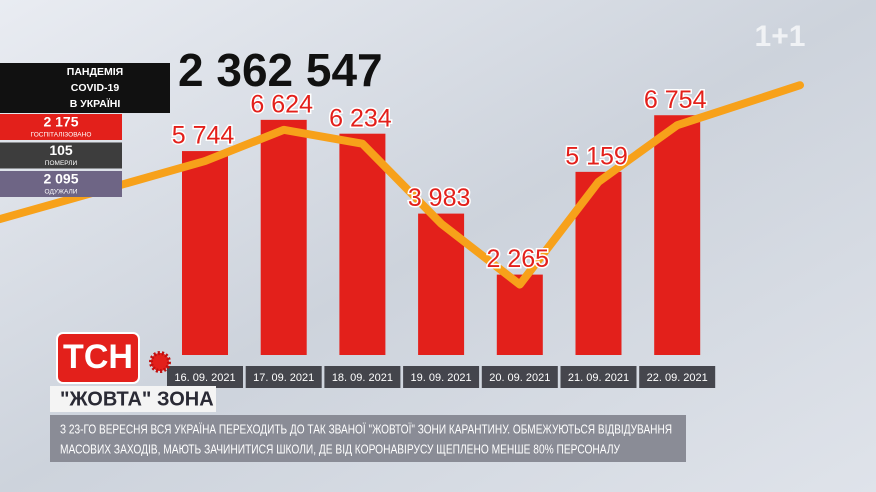 Image resolution: width=876 pixels, height=492 pixels. I want to click on x-tick-label: 19. 09. 2021, so click(441, 378).